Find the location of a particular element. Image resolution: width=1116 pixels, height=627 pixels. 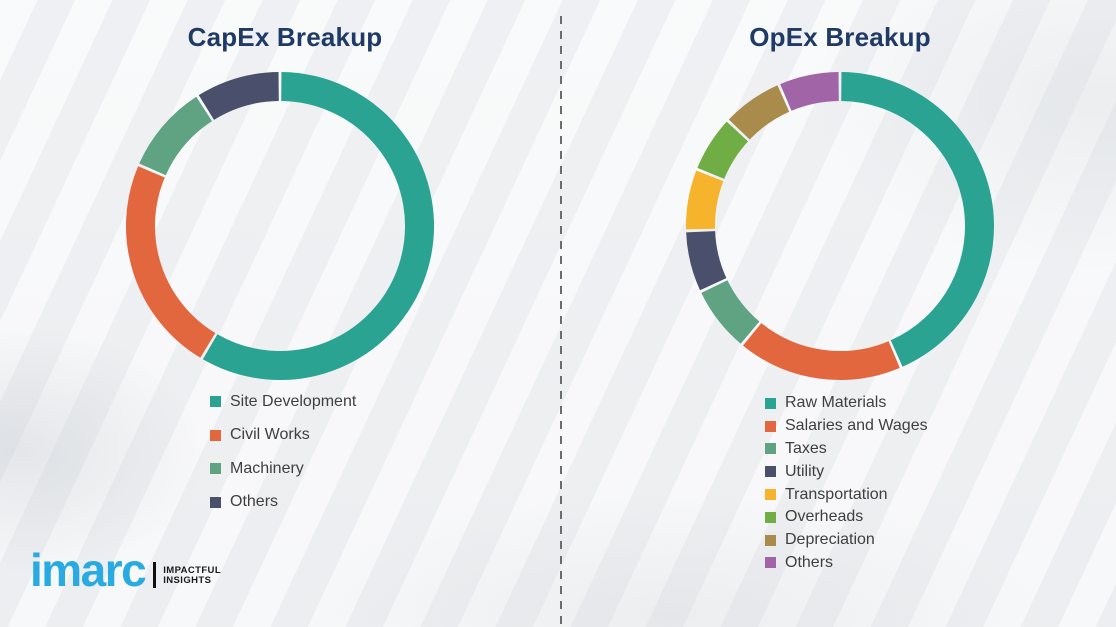

legend-item-raw-materials: Raw Materials is located at coordinates (846, 403).